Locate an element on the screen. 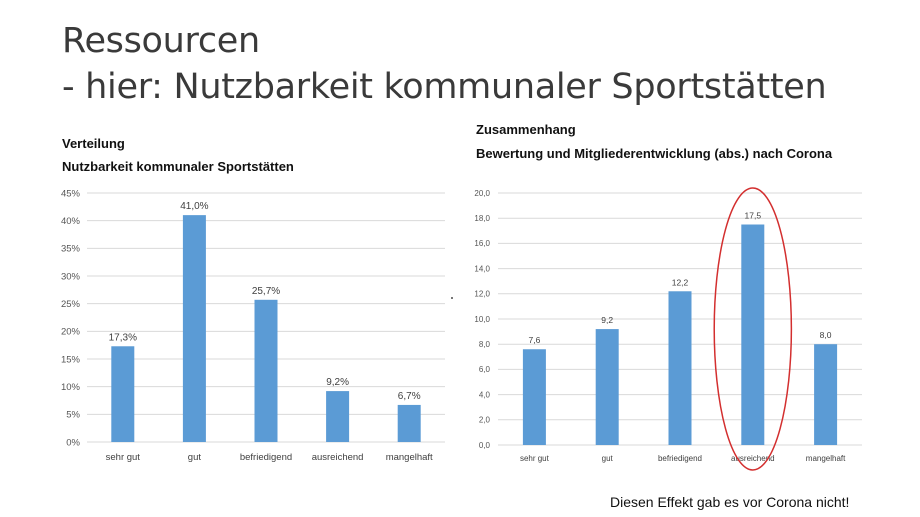 This screenshot has height=517, width=920. left-chart-y-tick-label: 0% is located at coordinates (73, 442).